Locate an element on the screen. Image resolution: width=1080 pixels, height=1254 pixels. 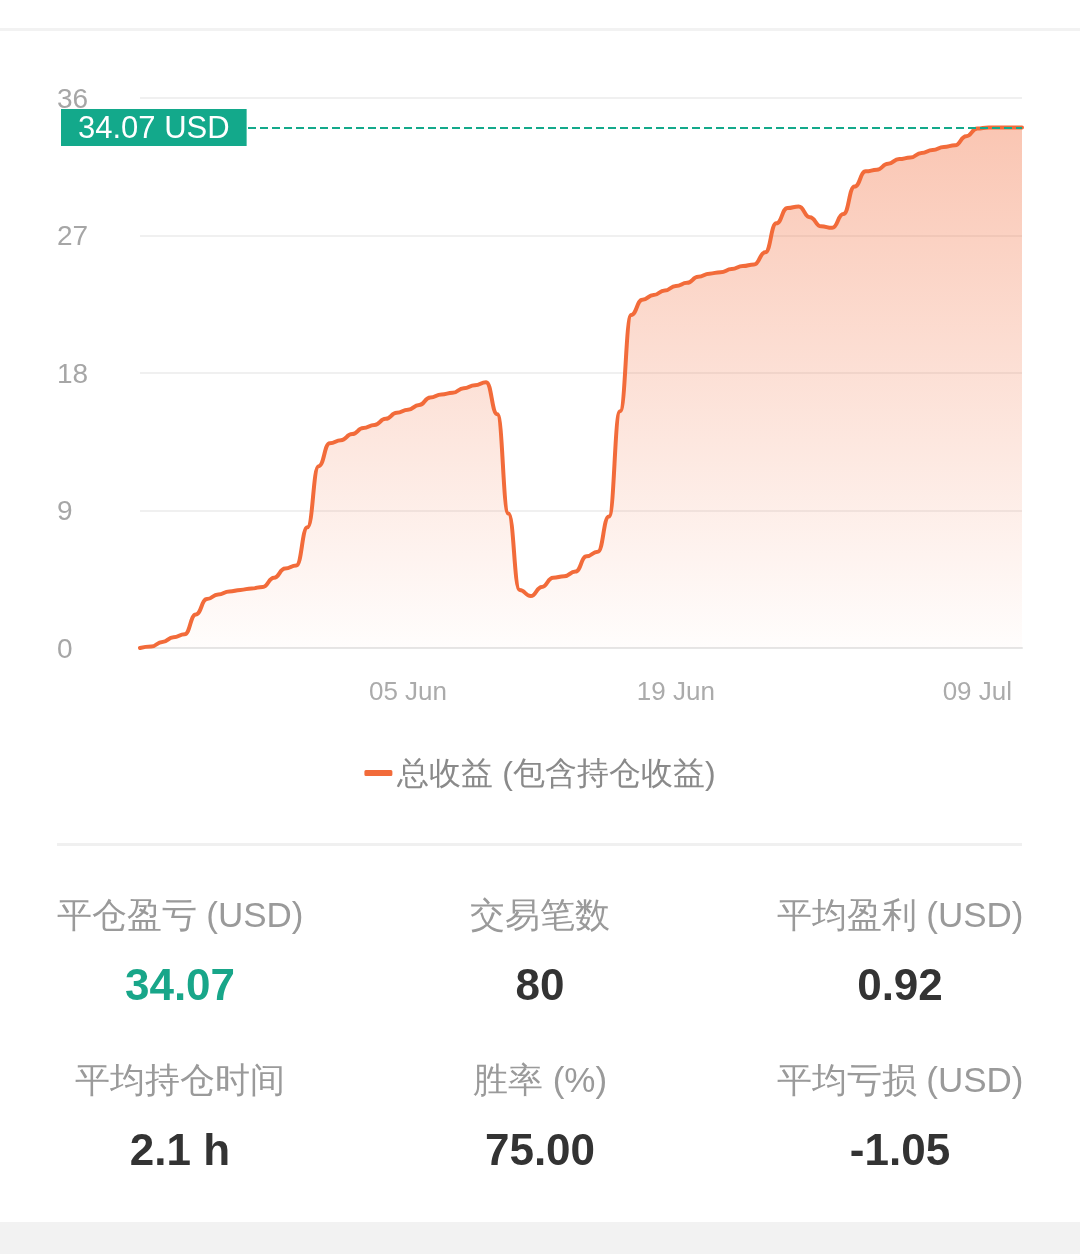
text: 80 is located at coordinates (540, 984).